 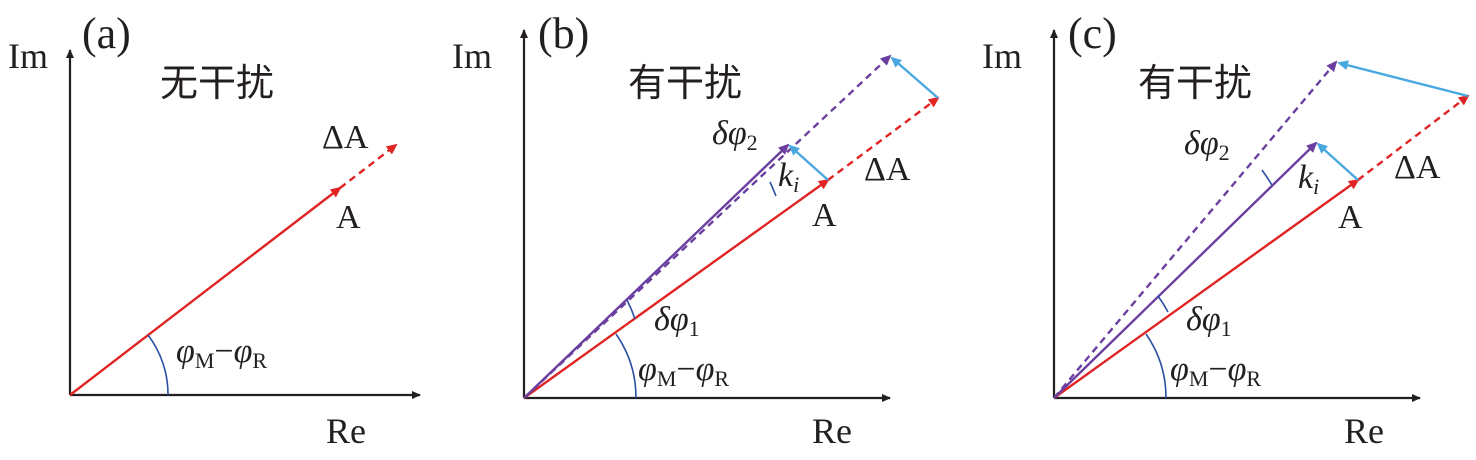 What do you see at coordinates (883, 138) in the screenshot?
I see `panel-b-vector-dA` at bounding box center [883, 138].